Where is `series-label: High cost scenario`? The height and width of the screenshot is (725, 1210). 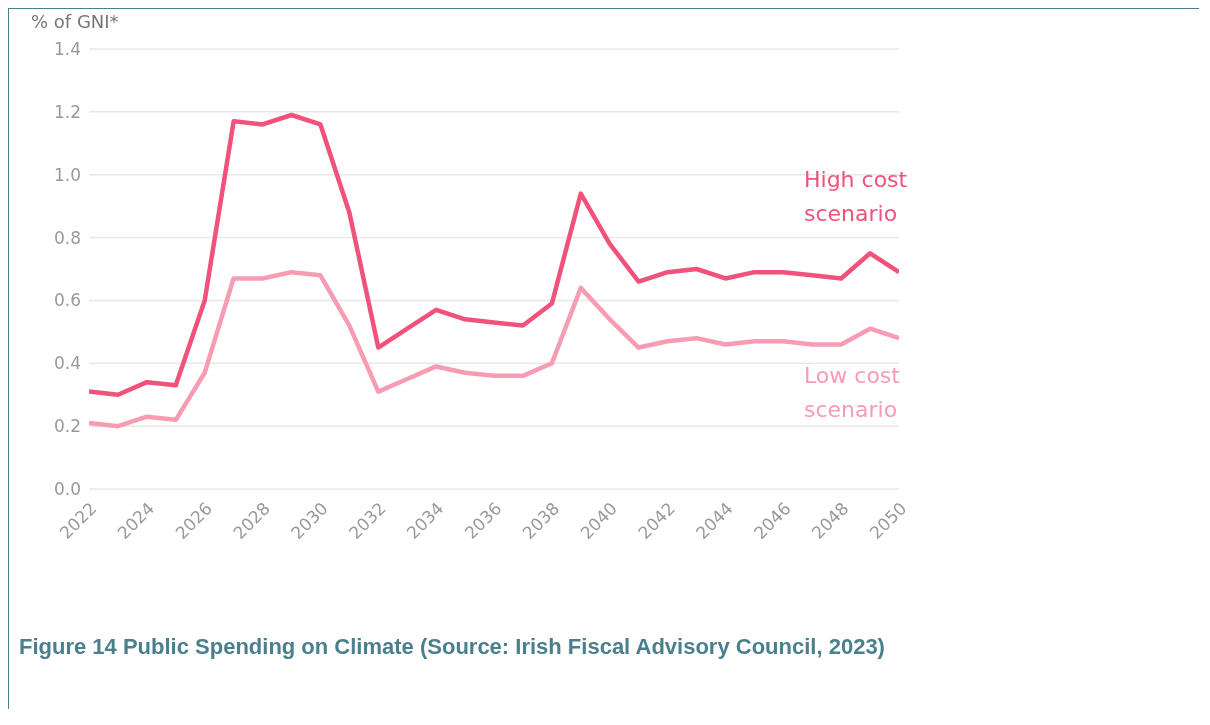 series-label: High cost scenario is located at coordinates (856, 197).